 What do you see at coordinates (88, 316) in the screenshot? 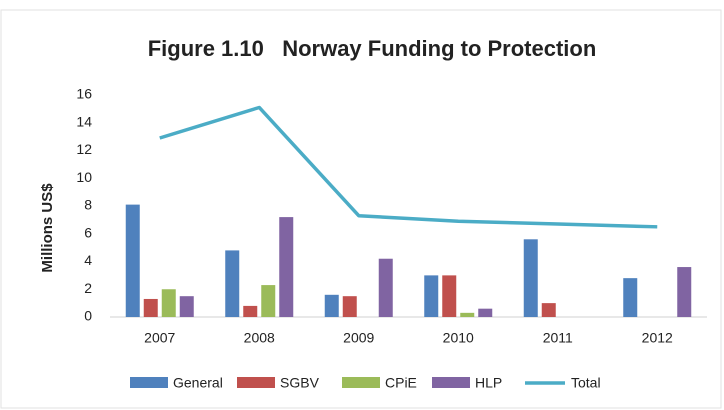
I see `y-tick-label: 0` at bounding box center [88, 316].